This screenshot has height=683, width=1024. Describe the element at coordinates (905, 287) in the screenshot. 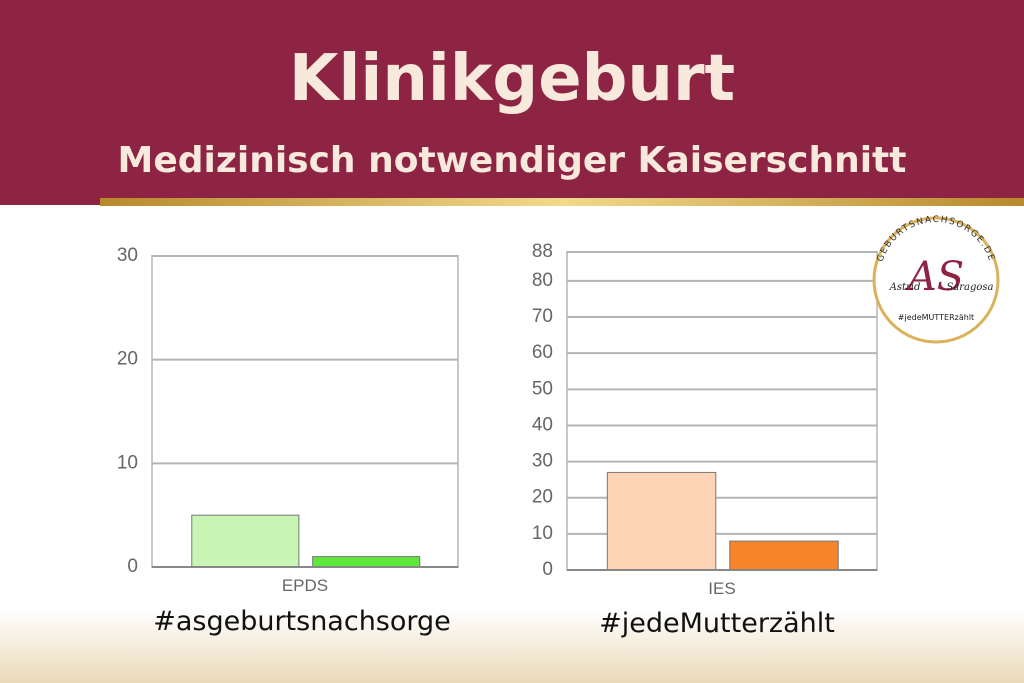

I see `logo-first: Astrid` at that location.